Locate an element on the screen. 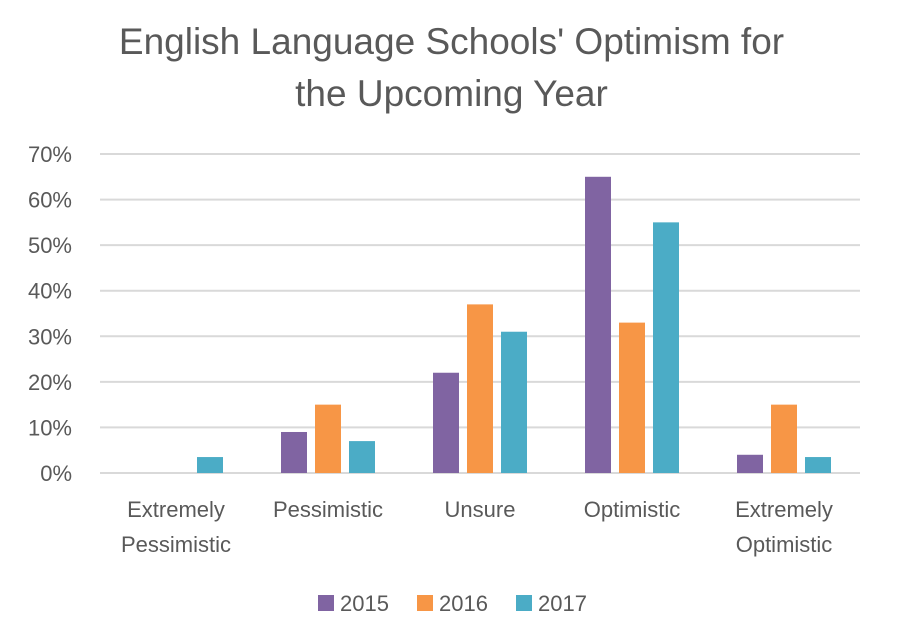 The width and height of the screenshot is (903, 633). legend-label-2015: 2015 is located at coordinates (364, 603).